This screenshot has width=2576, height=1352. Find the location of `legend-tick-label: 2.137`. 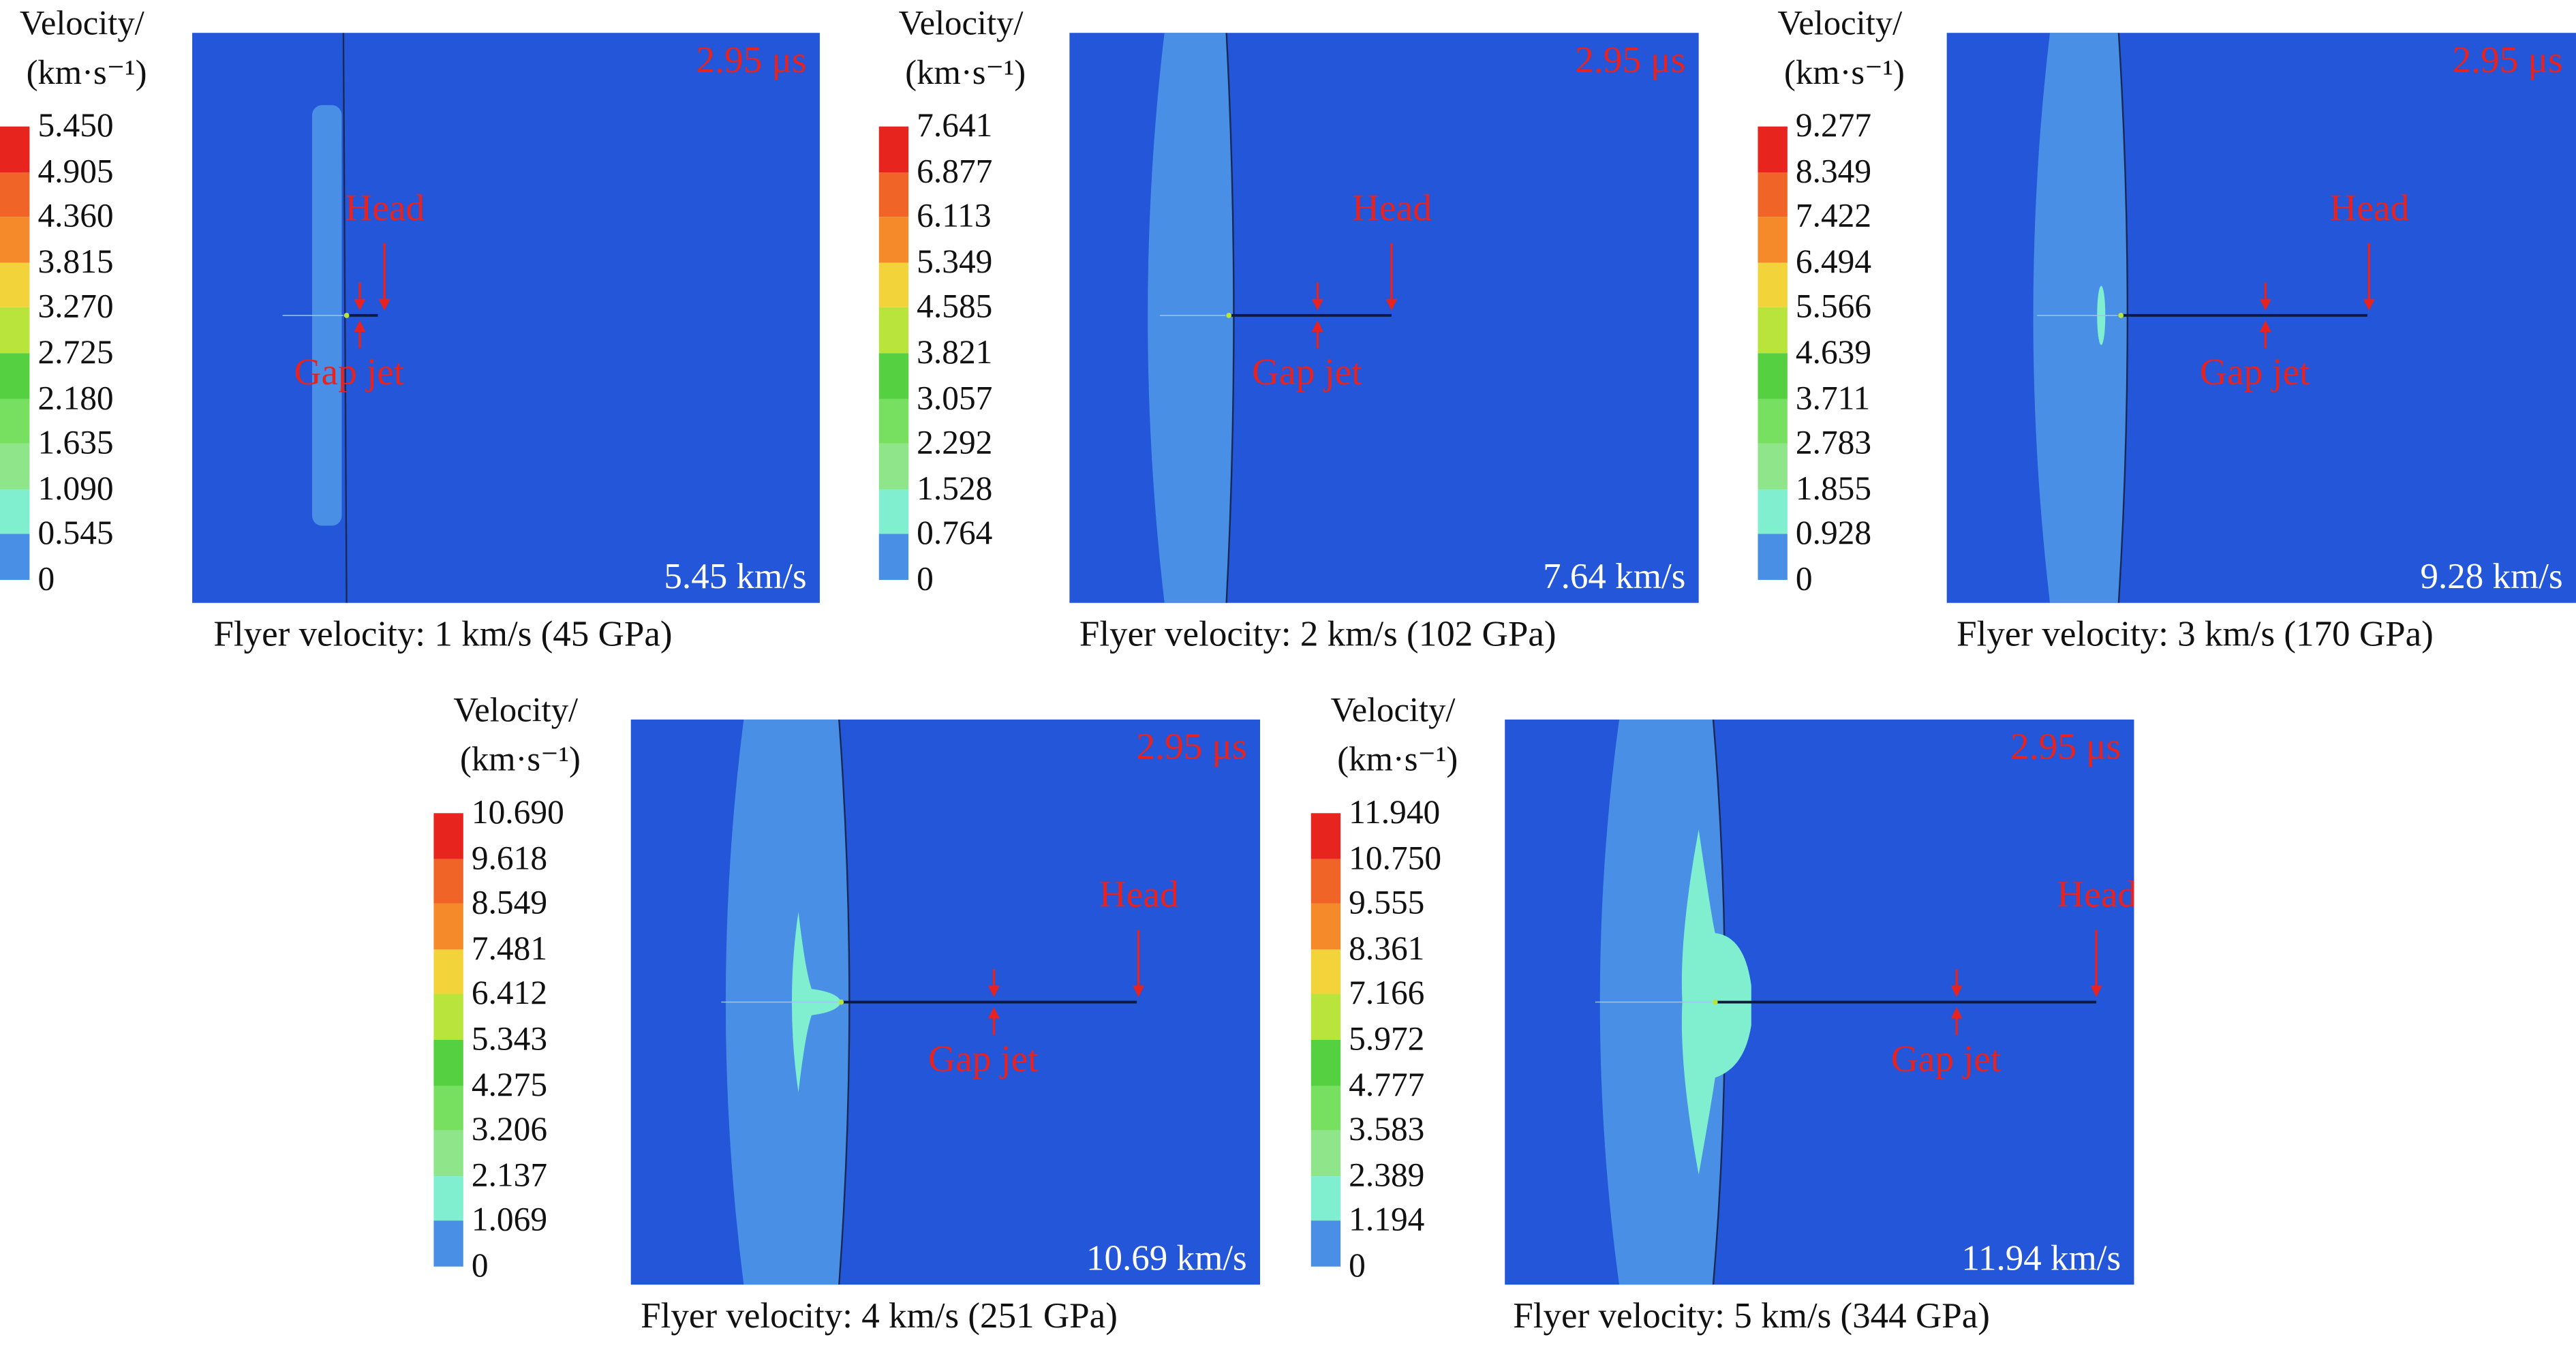

legend-tick-label: 2.137 is located at coordinates (509, 1176).